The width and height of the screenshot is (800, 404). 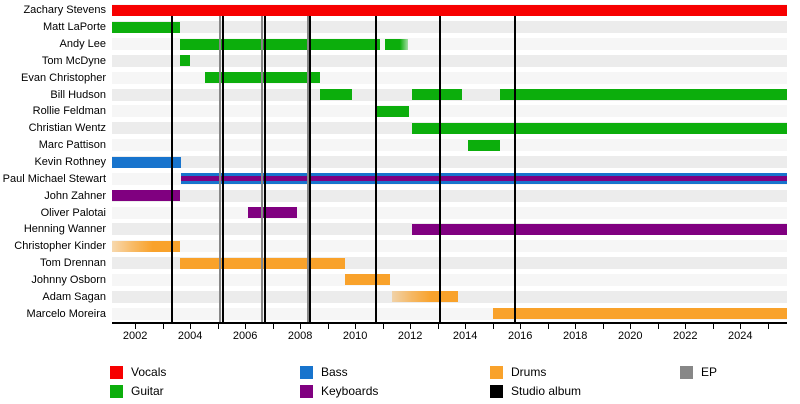 I want to click on member-label-paul-michael-stewart: Paul Michael Stewart, so click(x=54, y=178).